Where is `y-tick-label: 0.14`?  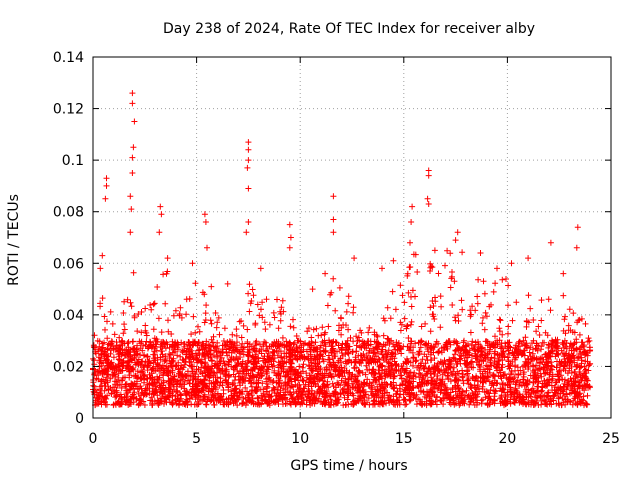
y-tick-label: 0.14 is located at coordinates (68, 58).